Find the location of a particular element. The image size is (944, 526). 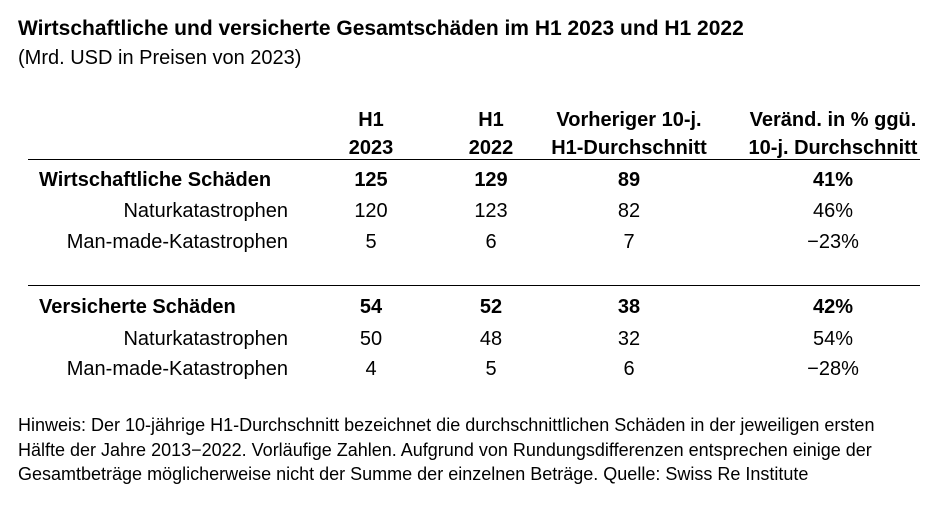

column-header-line: 2023 is located at coordinates (371, 148).